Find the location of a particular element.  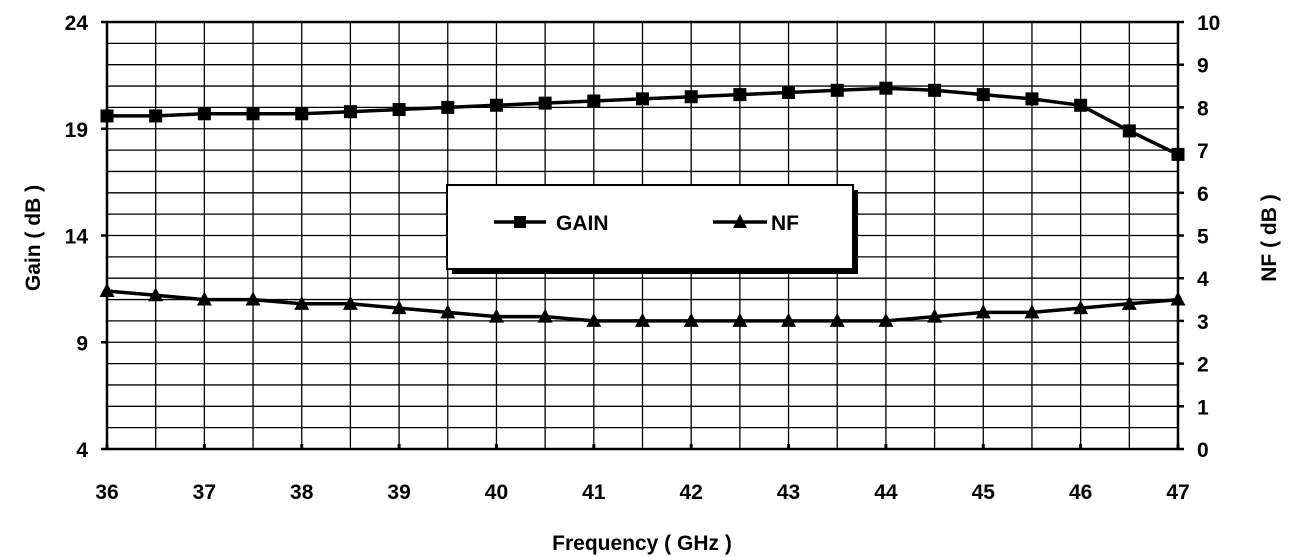

legend: GAIN NF is located at coordinates (652, 229).